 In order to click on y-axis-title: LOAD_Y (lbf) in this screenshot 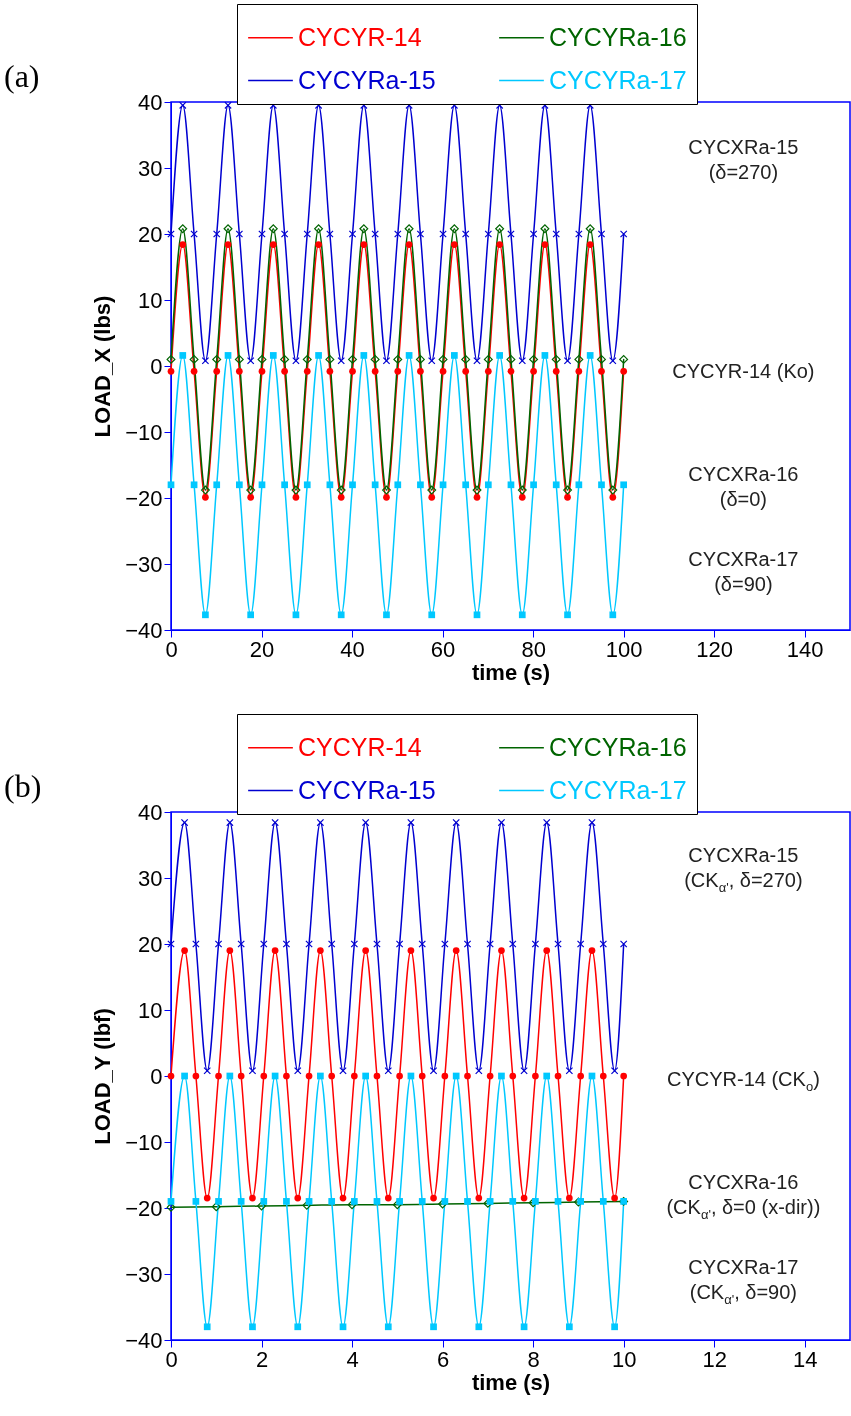, I will do `click(103, 1076)`.